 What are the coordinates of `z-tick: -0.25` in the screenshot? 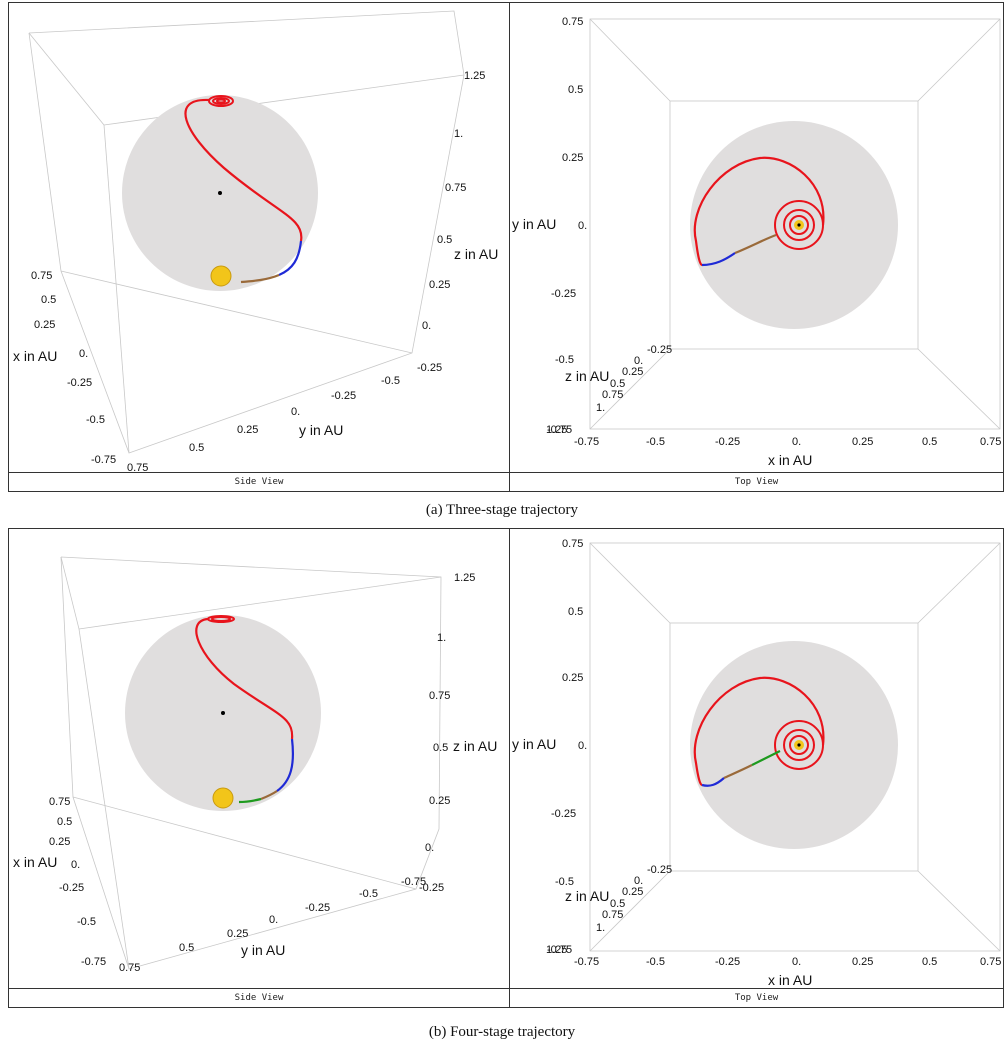 It's located at (429, 368).